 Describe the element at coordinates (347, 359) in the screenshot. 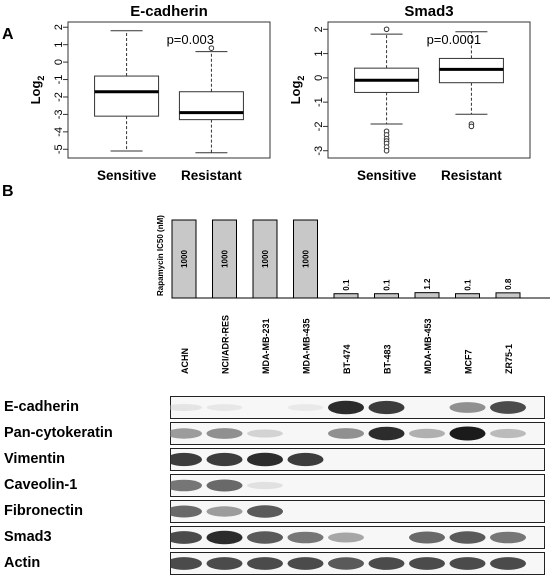

I see `cell-line-label: BT-474` at that location.